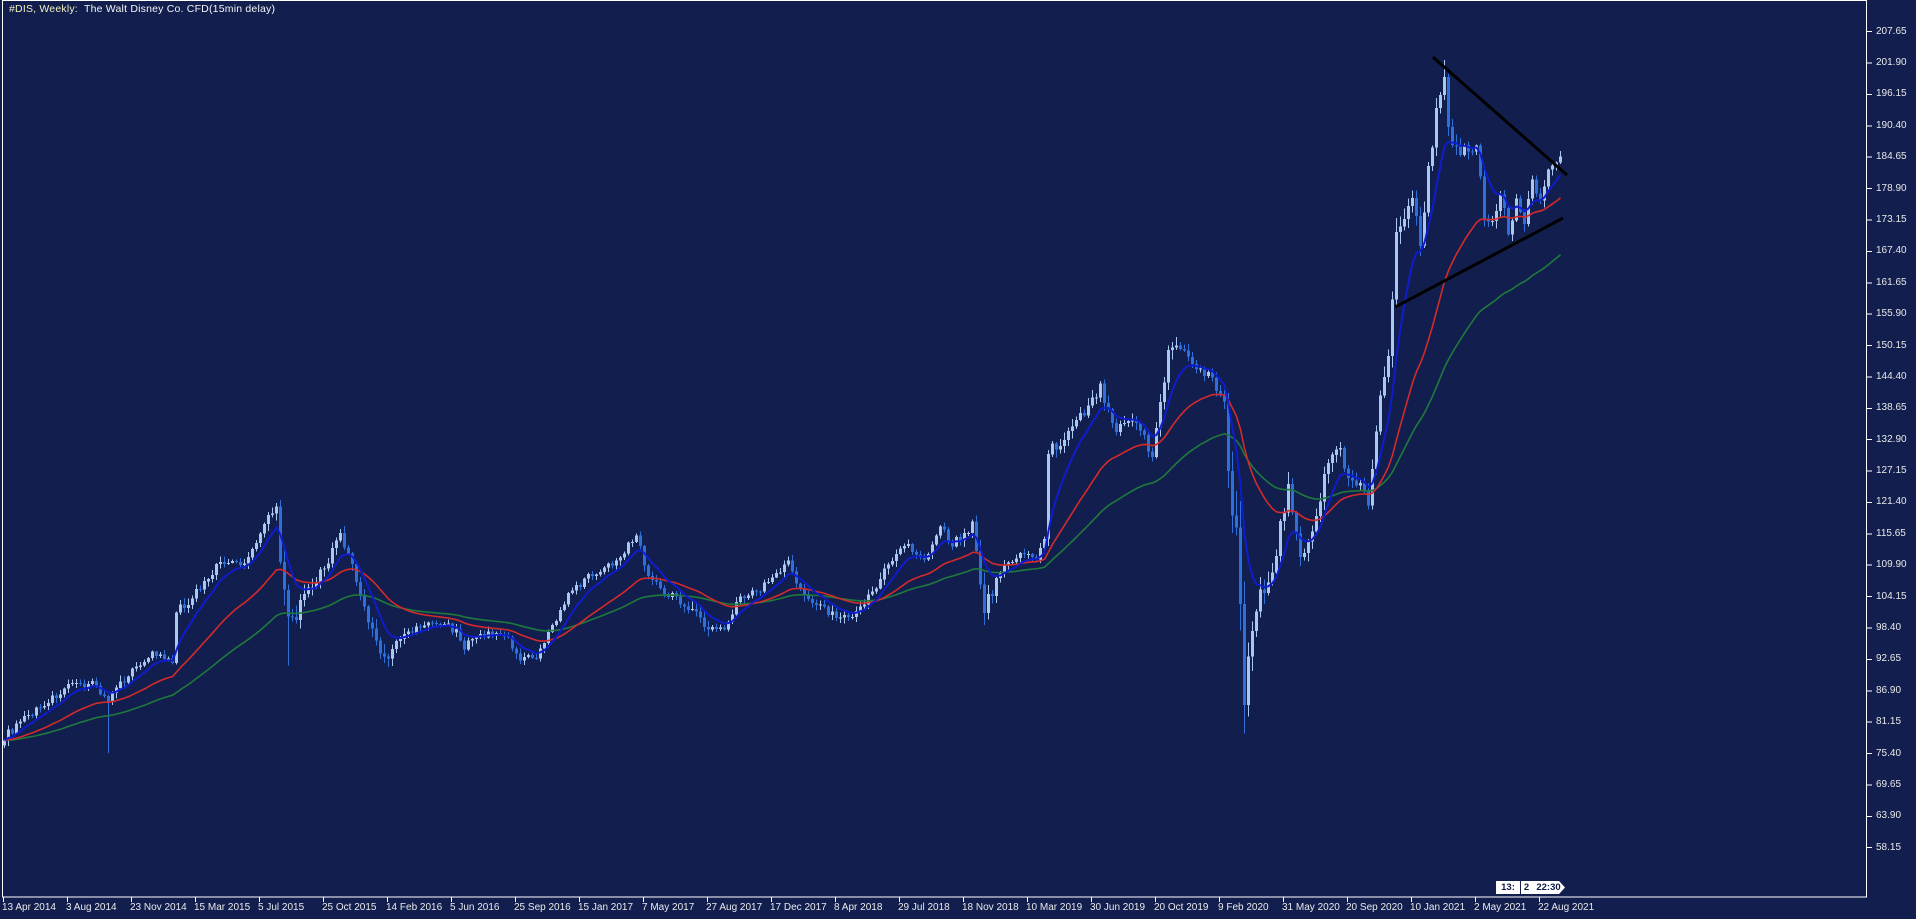 The image size is (1916, 919). I want to click on date-axis-label: 15 Jan 2017, so click(606, 907).